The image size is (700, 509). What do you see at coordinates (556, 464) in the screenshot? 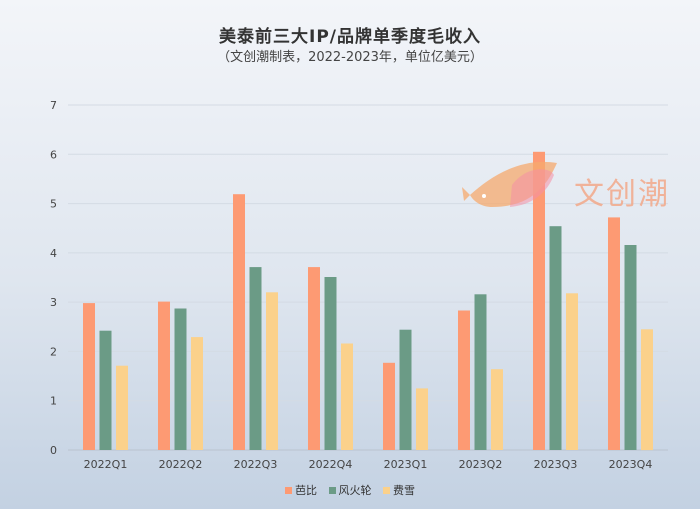
I see `x-tick-label: 2023Q3` at bounding box center [556, 464].